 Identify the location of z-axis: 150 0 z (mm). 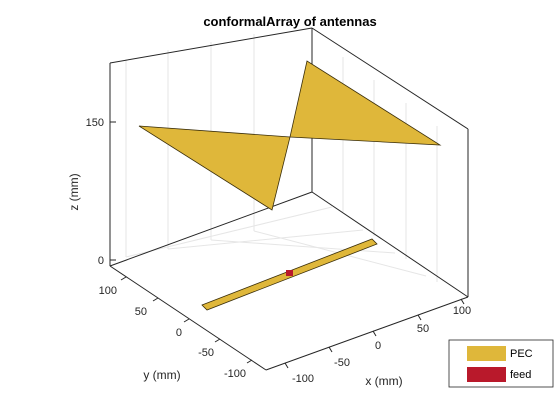
(91, 192).